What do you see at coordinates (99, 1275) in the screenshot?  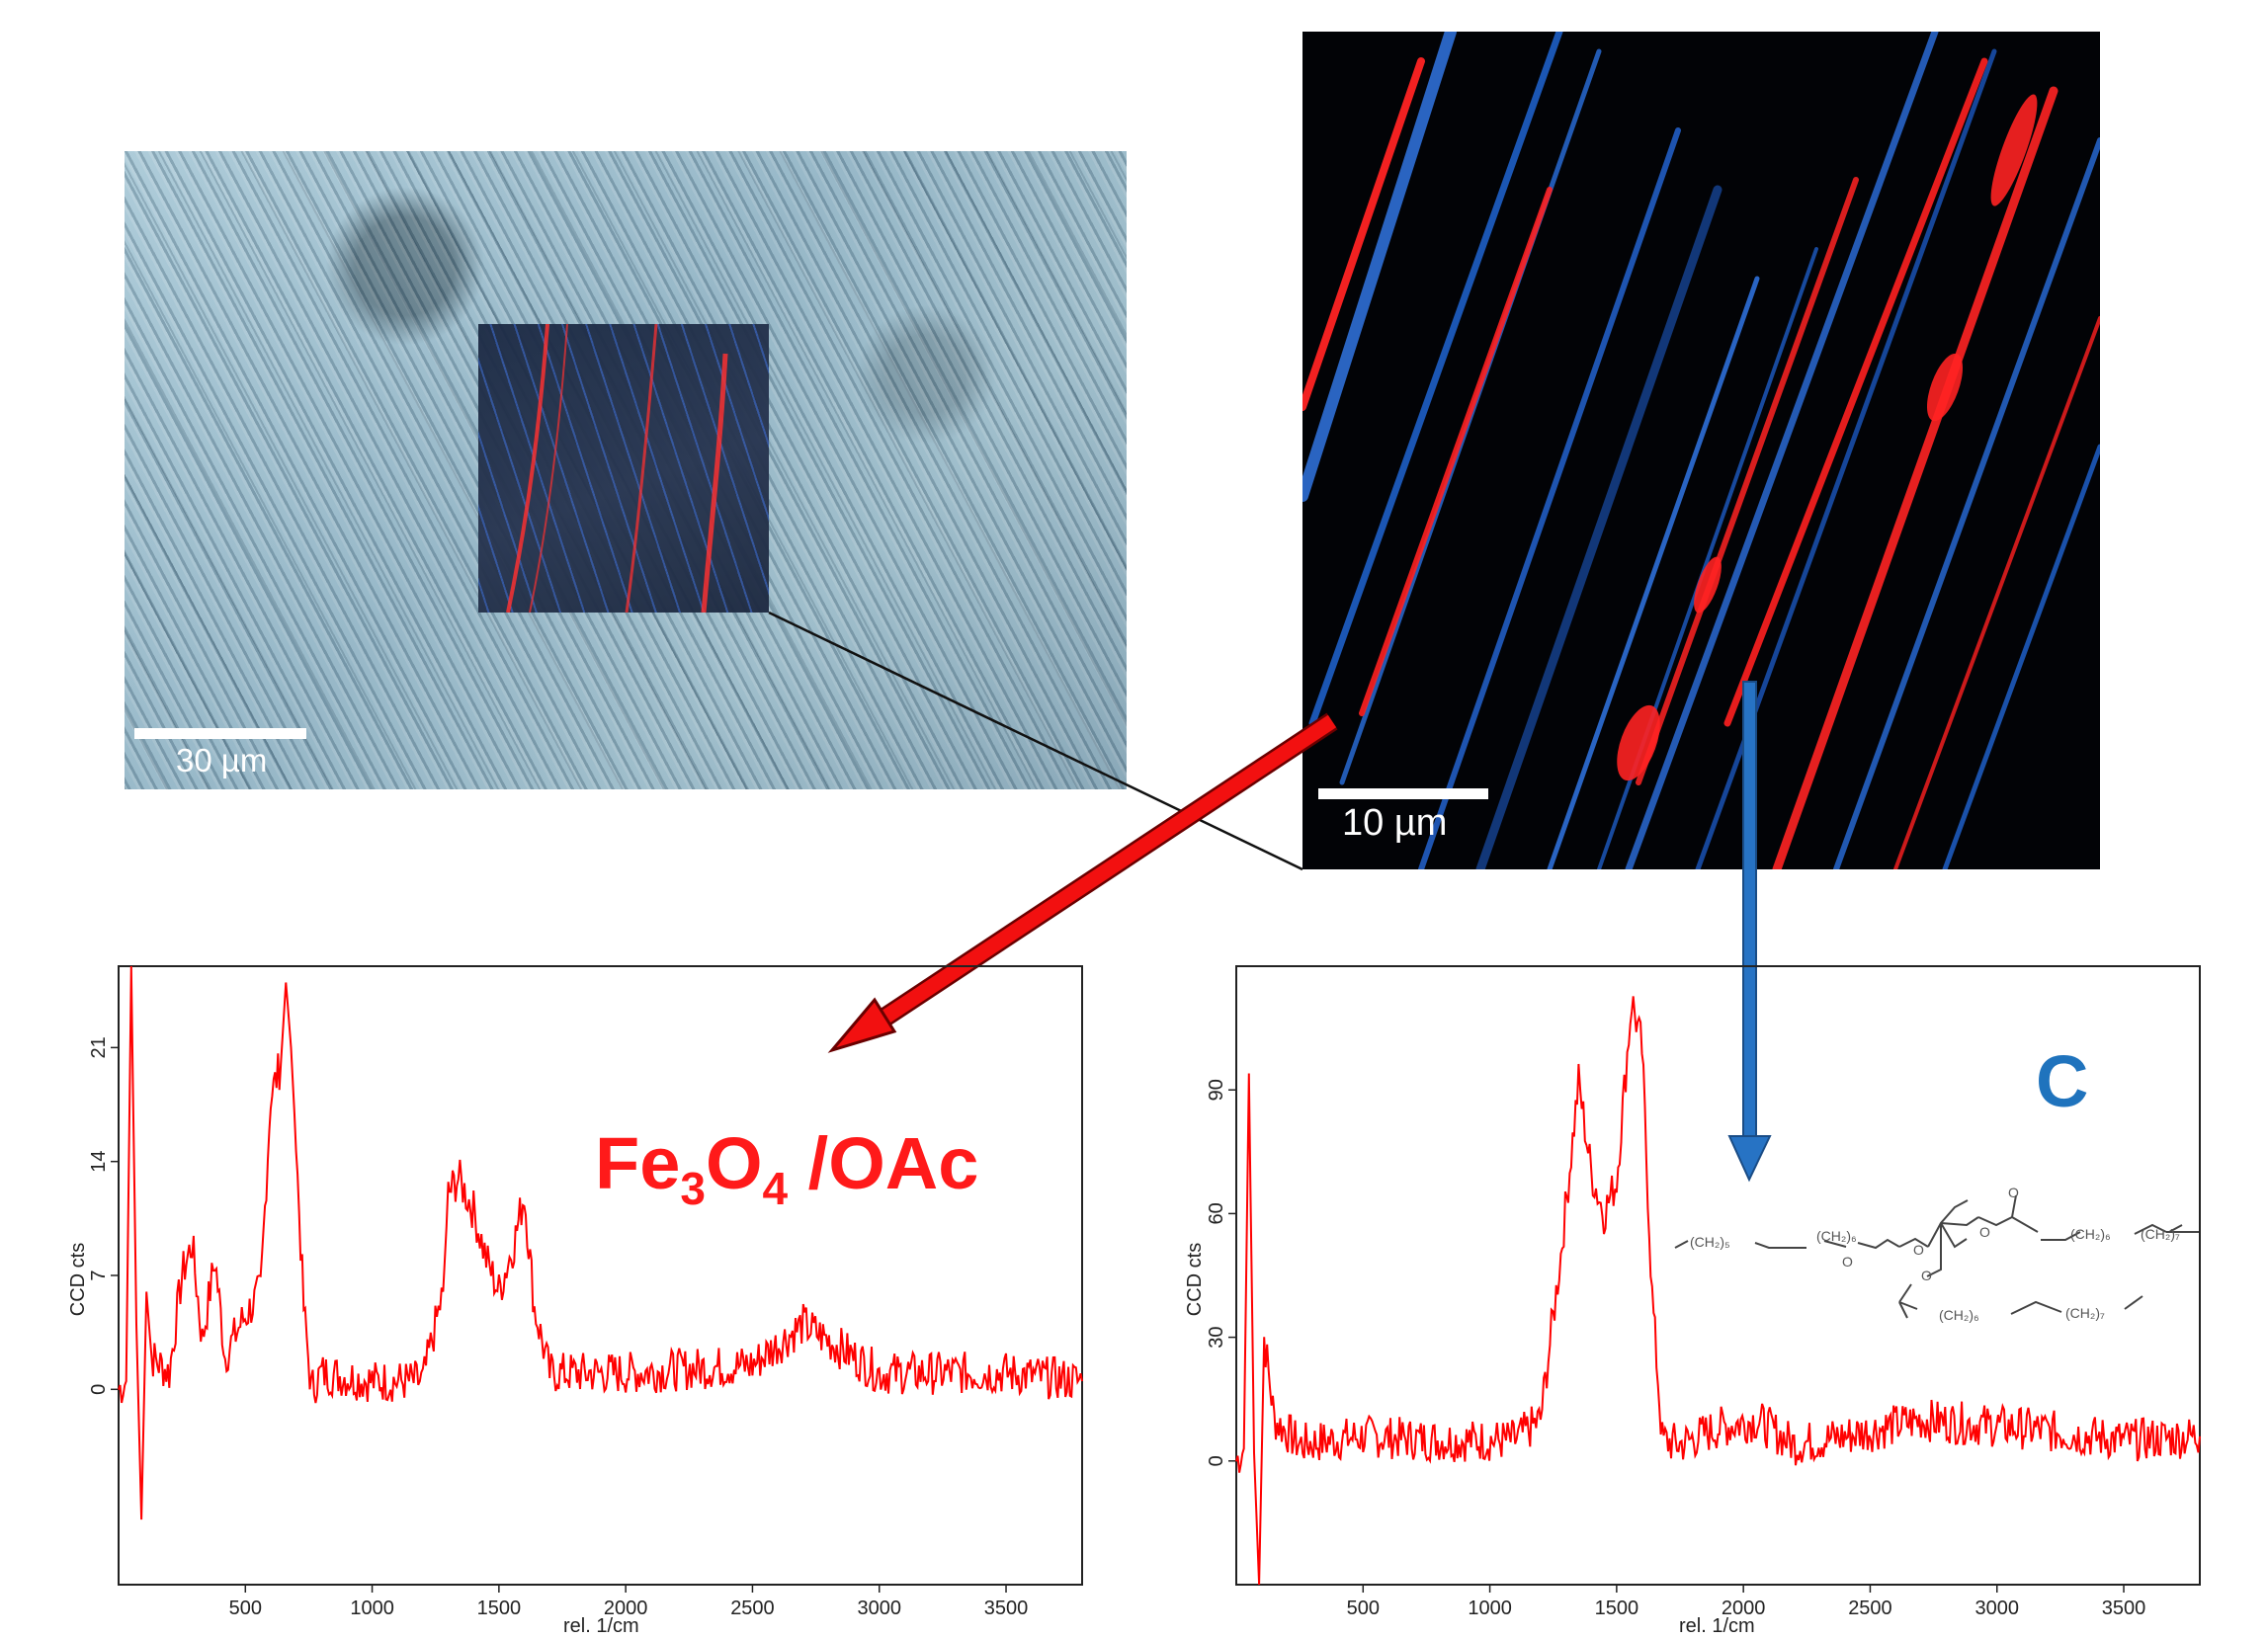 I see `left-y-tick-label: 7` at bounding box center [99, 1275].